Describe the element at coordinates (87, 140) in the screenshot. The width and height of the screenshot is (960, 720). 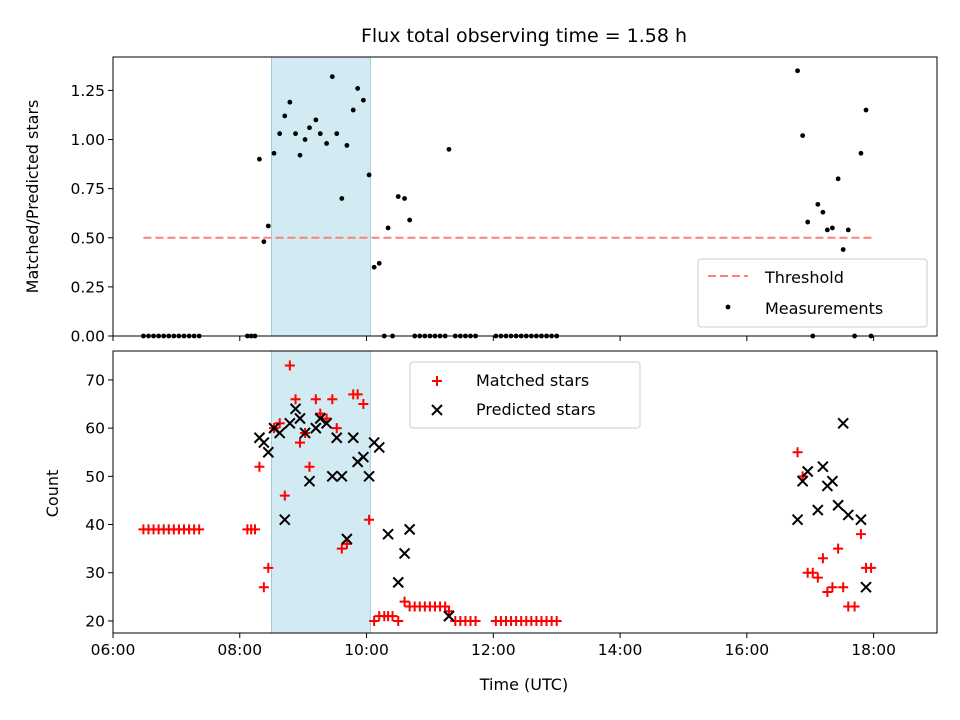
I see `y-tick-label: 1.00` at that location.